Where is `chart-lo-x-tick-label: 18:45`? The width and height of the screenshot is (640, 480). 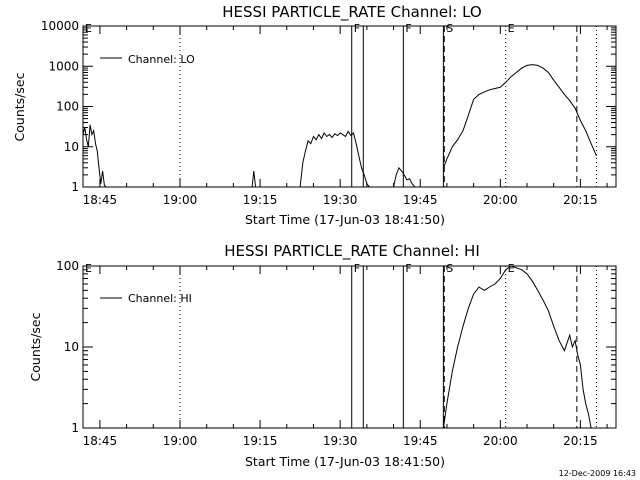 chart-lo-x-tick-label: 18:45 is located at coordinates (100, 200).